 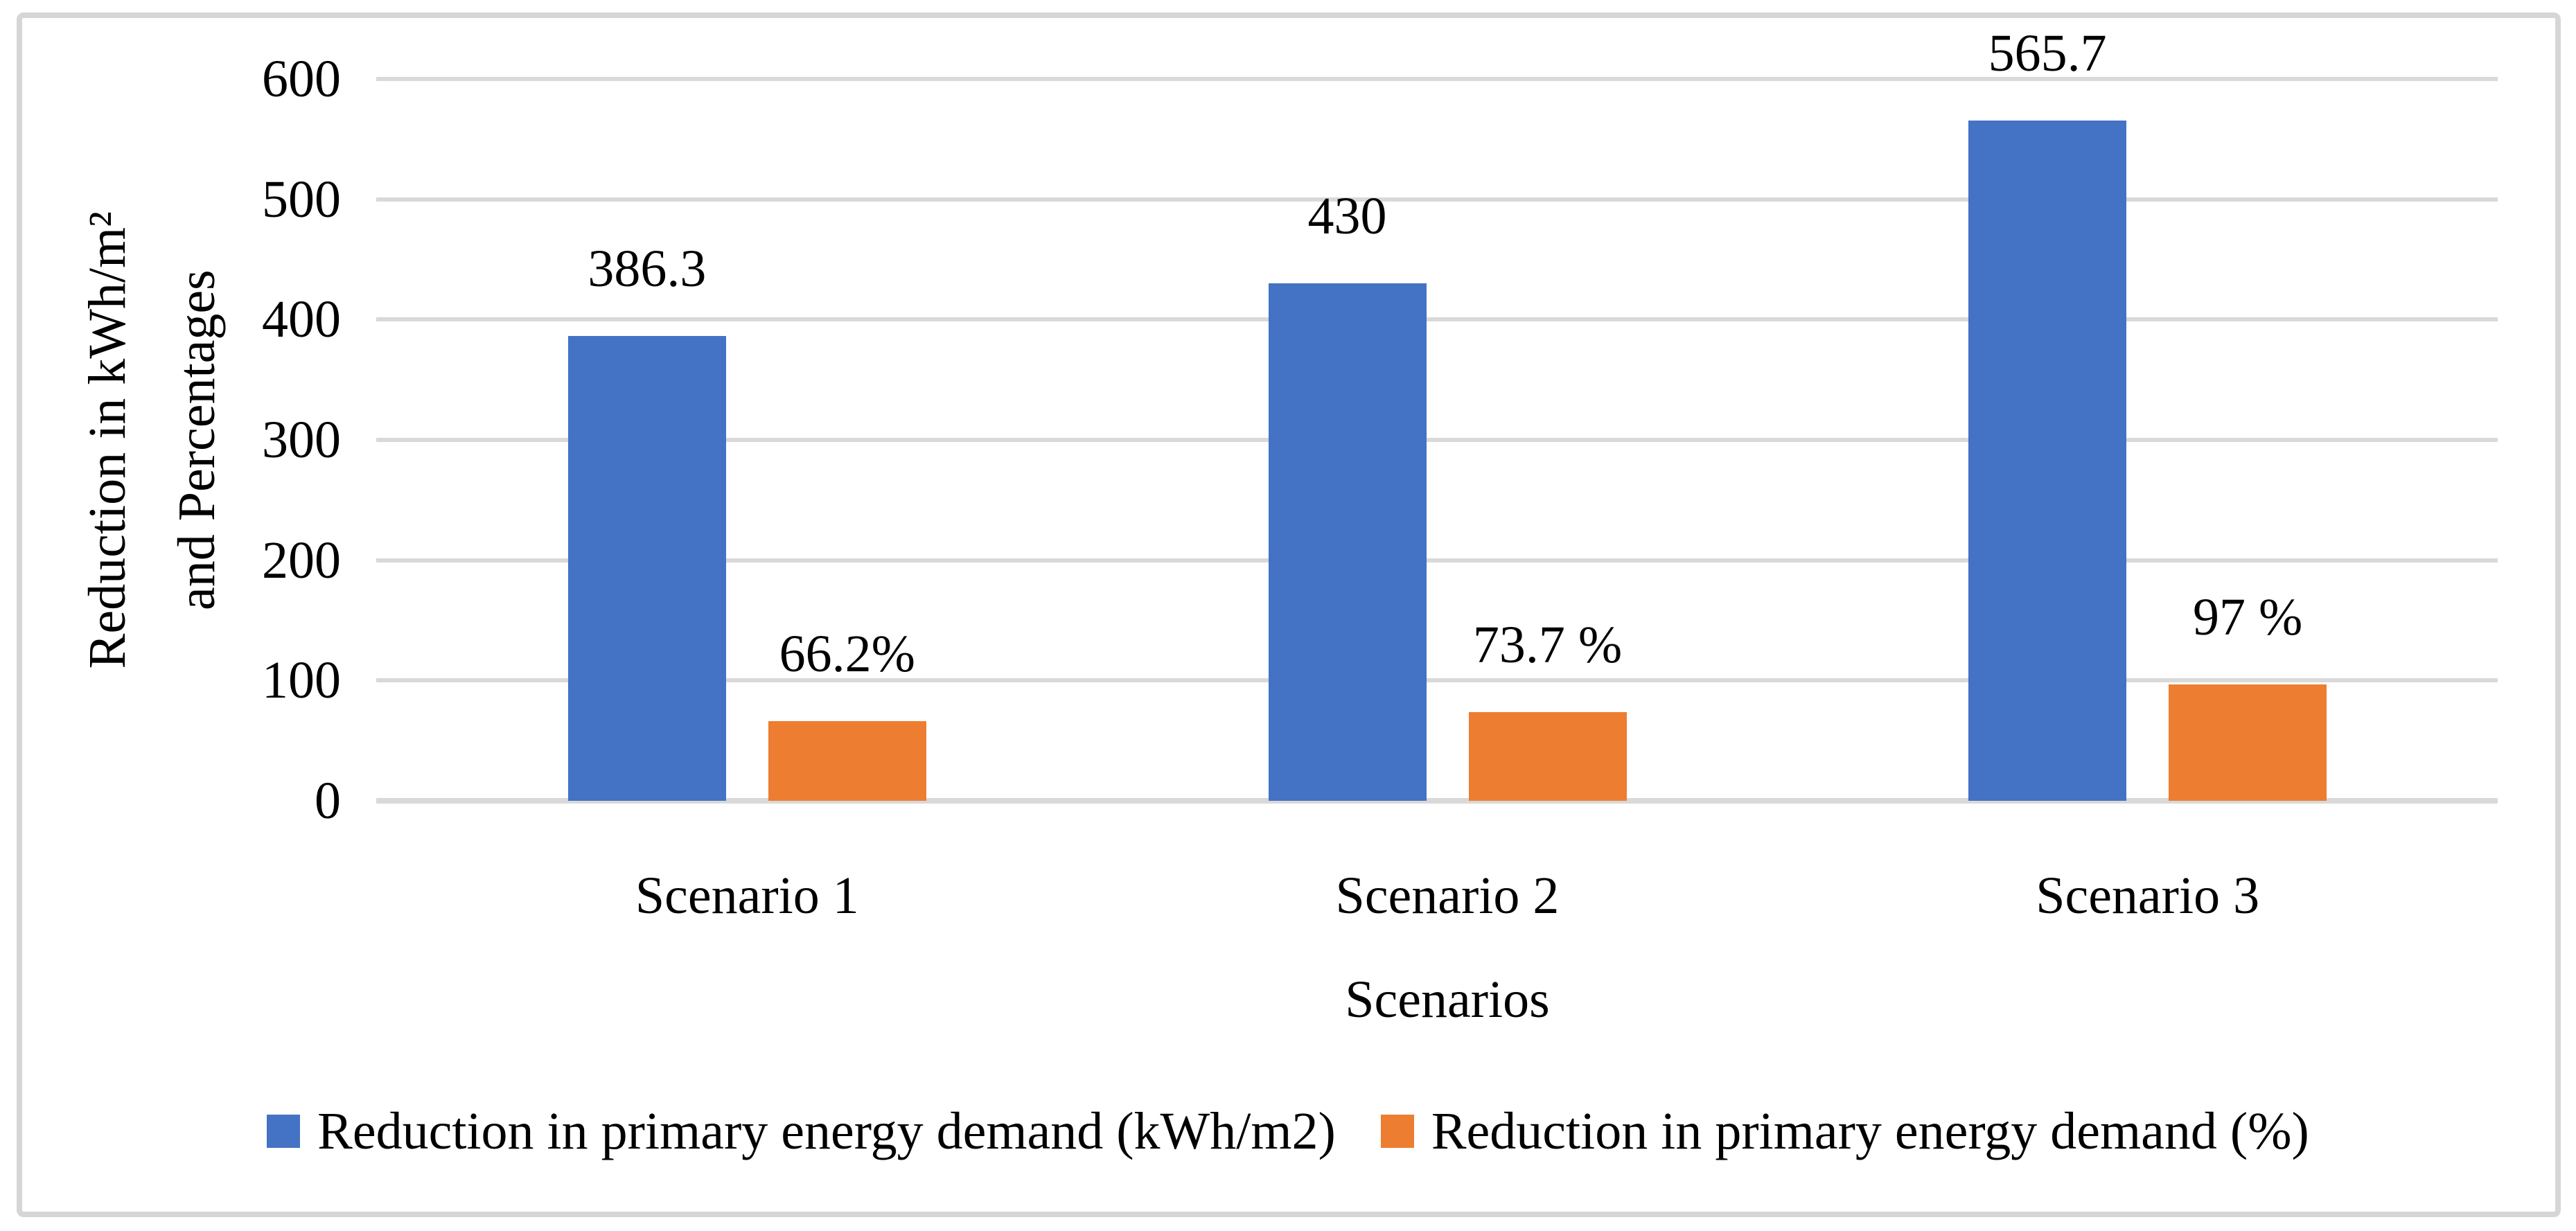 I want to click on y-tick-label: 200, so click(x=301, y=560).